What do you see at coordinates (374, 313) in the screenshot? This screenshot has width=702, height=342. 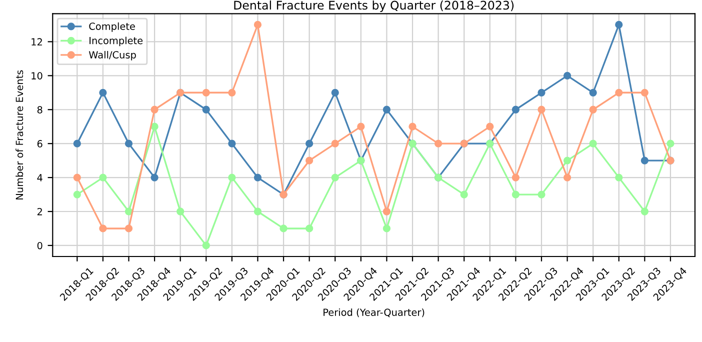 I see `x-axis-title: Period (Year-Quarter)` at bounding box center [374, 313].